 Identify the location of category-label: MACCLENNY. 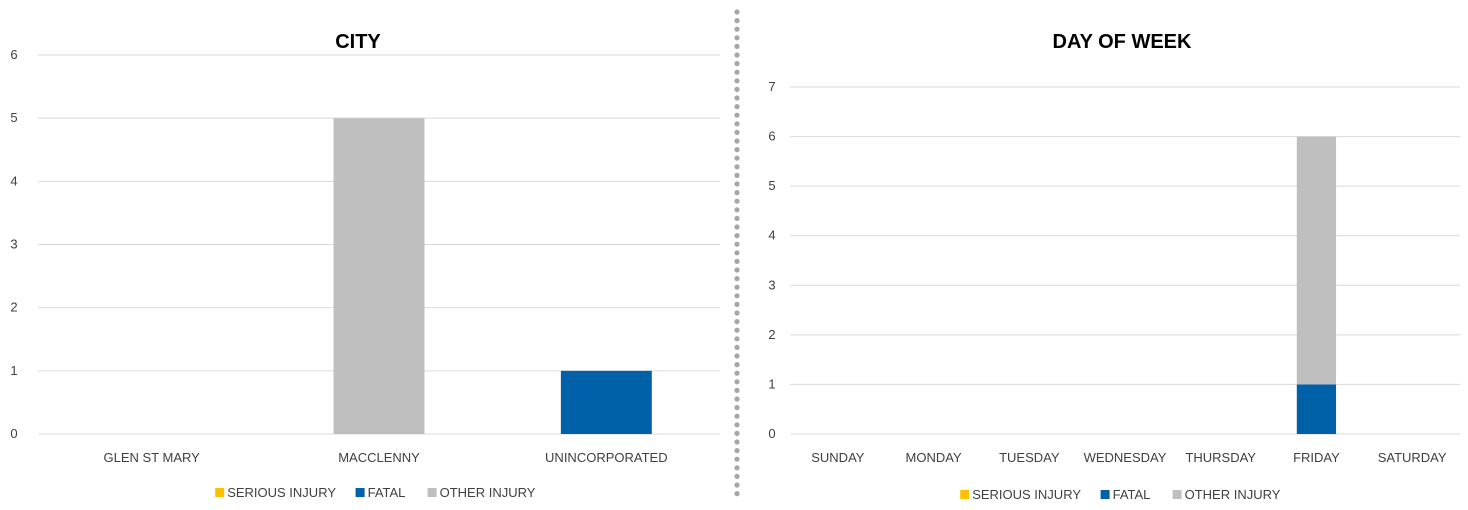
(379, 457).